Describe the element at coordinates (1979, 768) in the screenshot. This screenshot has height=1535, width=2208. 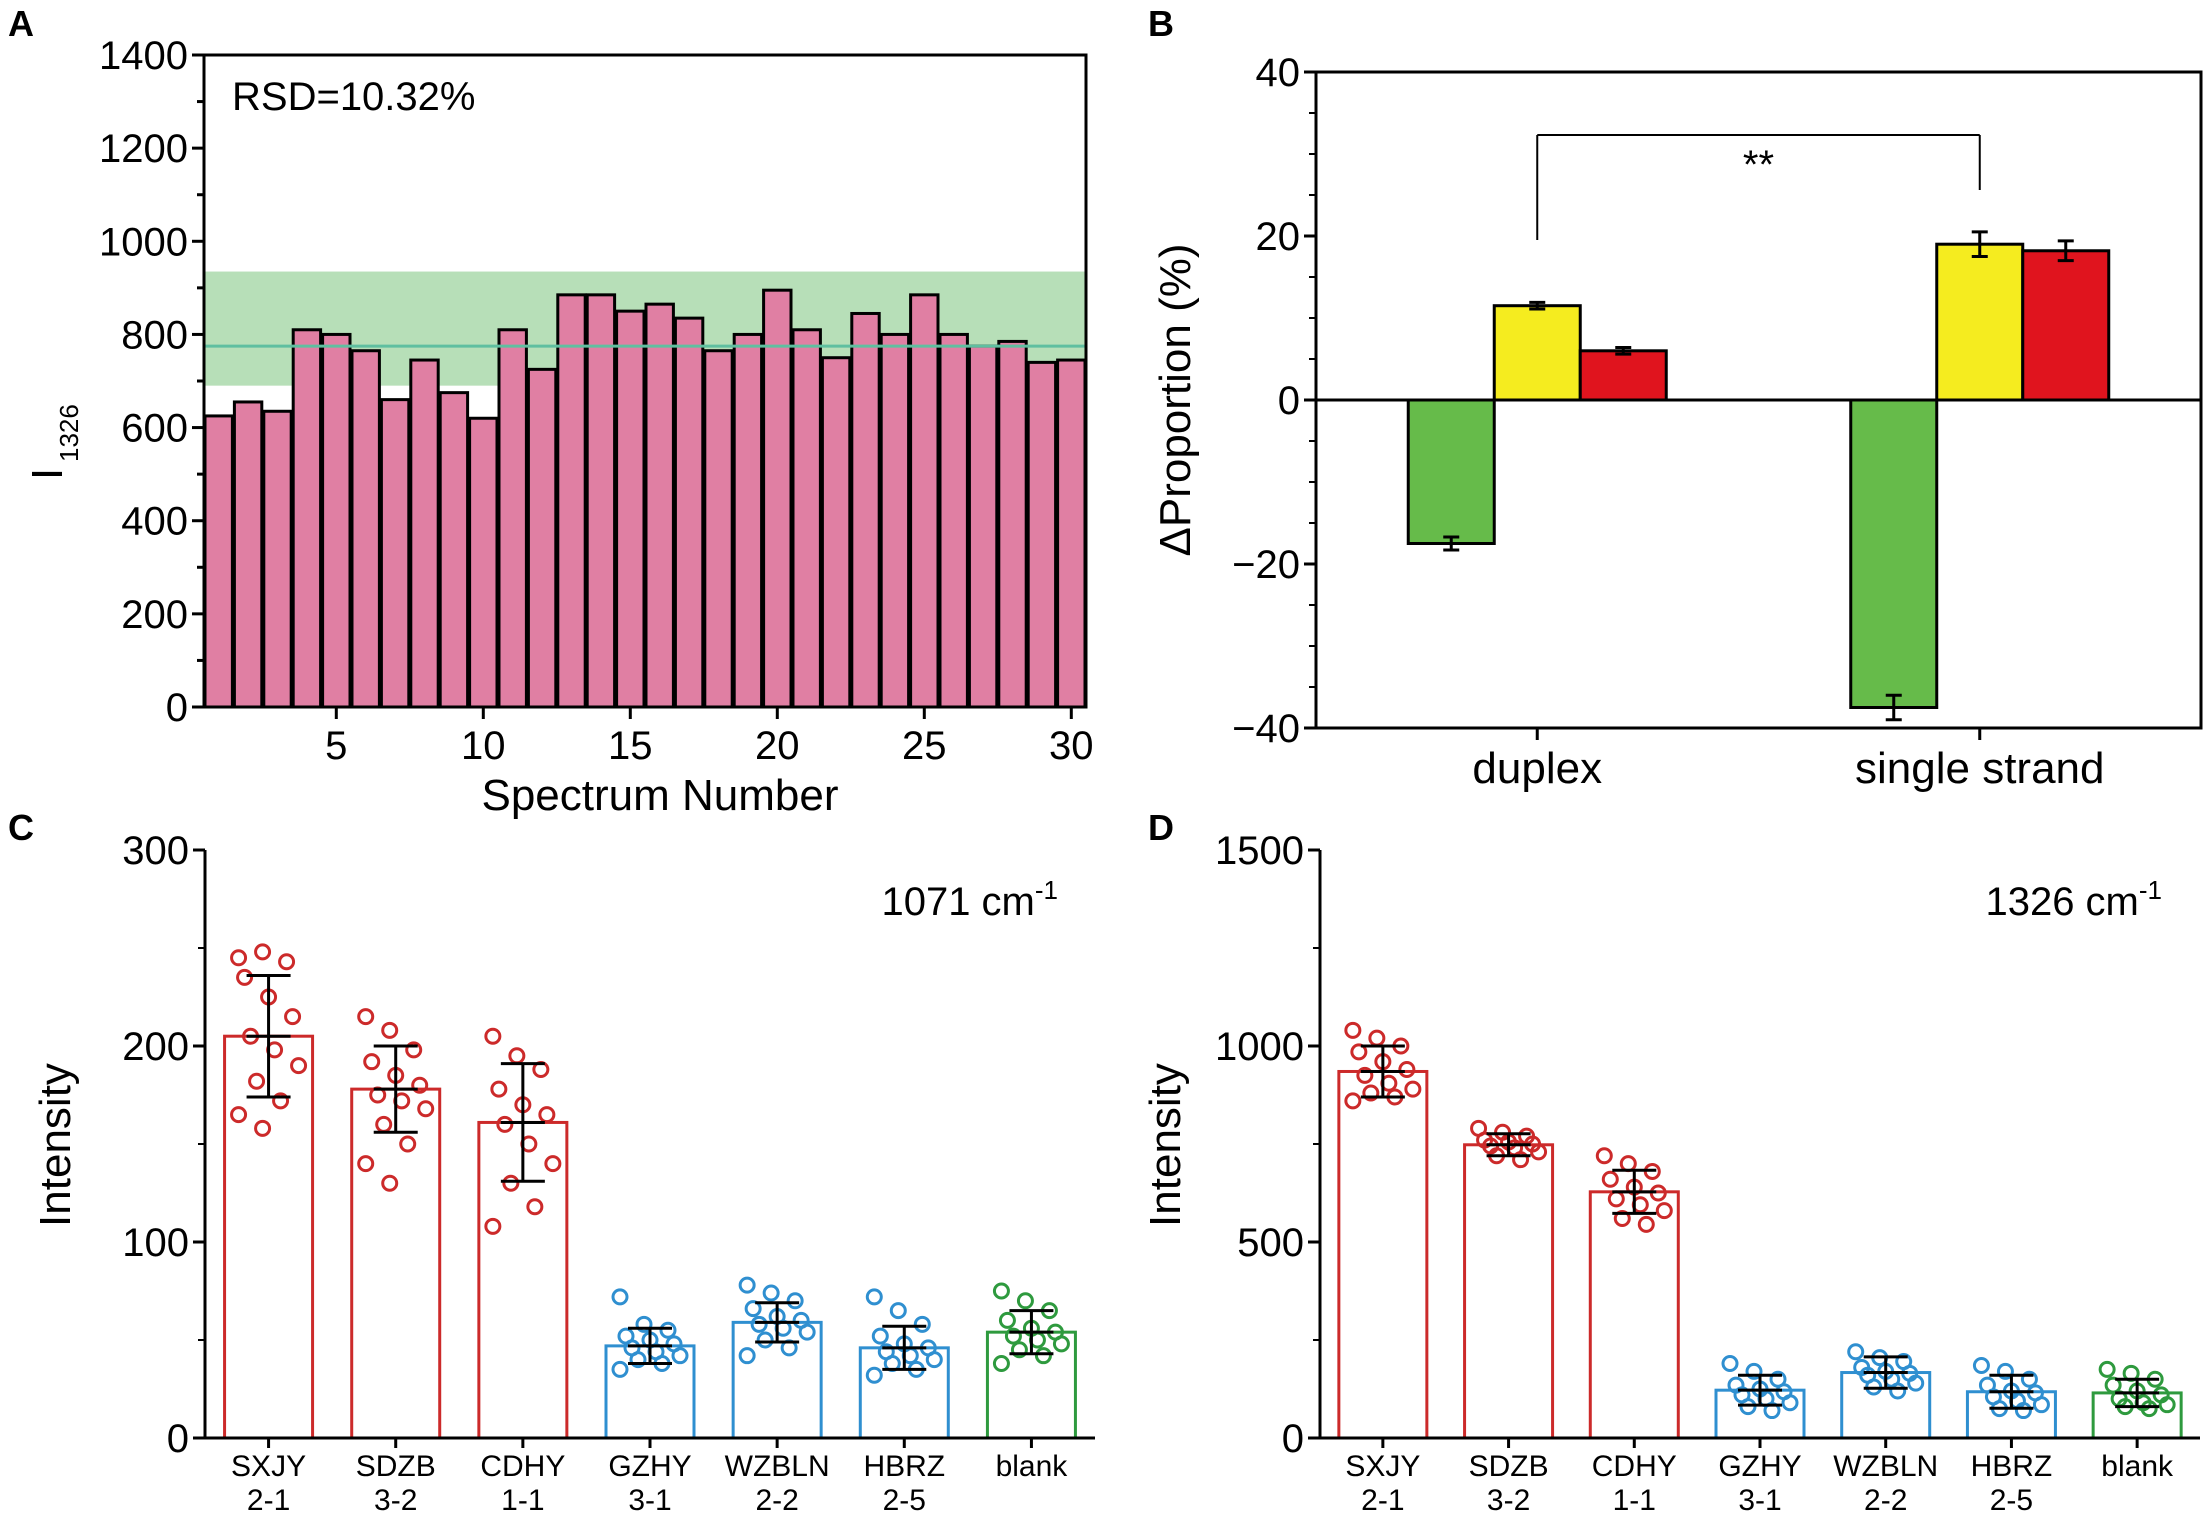
I see `panel-b-category-label-1: single strand` at that location.